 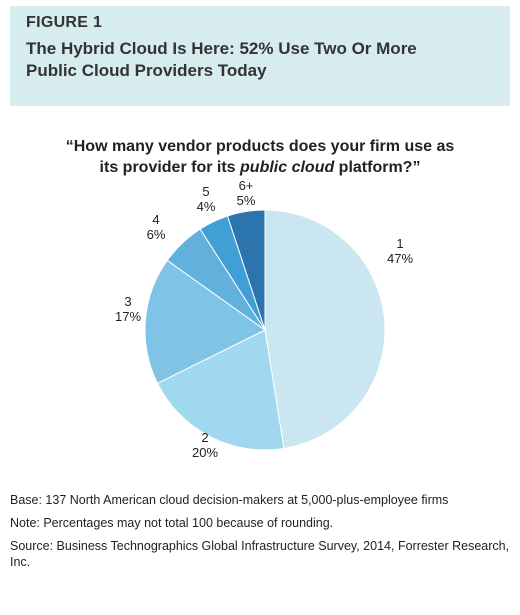 What do you see at coordinates (205, 452) in the screenshot?
I see `slice-value-label: 20%` at bounding box center [205, 452].